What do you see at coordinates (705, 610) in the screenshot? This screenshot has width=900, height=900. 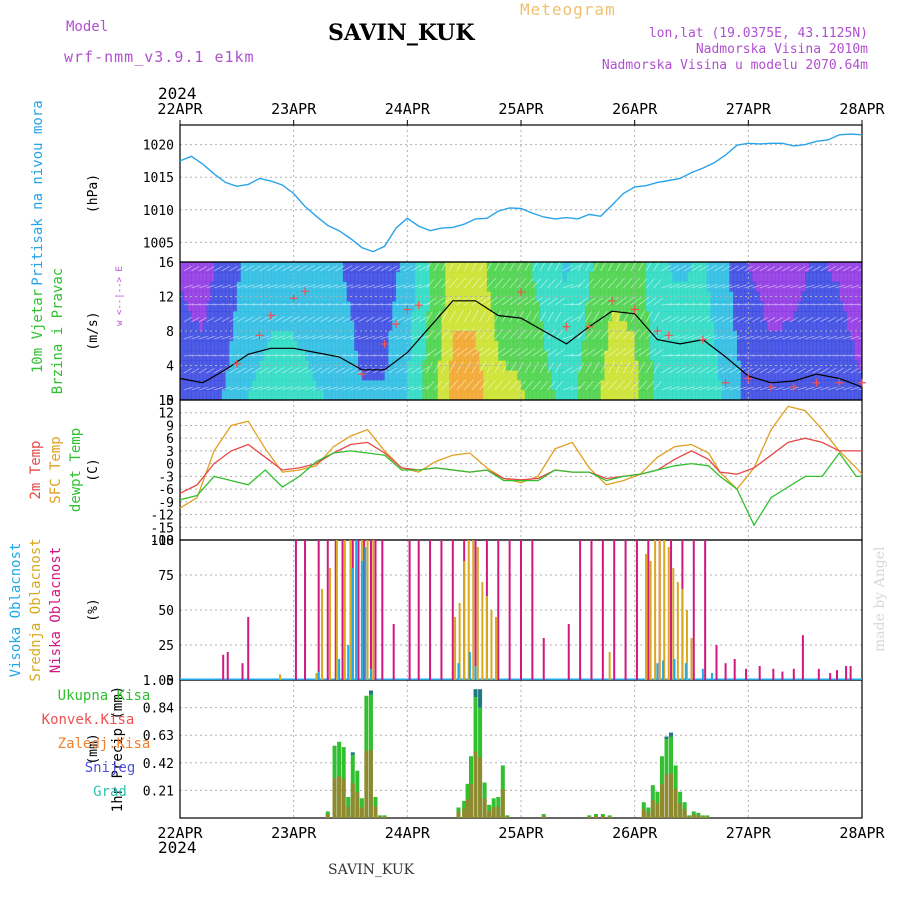 I see `cloud-low-bar` at bounding box center [705, 610].